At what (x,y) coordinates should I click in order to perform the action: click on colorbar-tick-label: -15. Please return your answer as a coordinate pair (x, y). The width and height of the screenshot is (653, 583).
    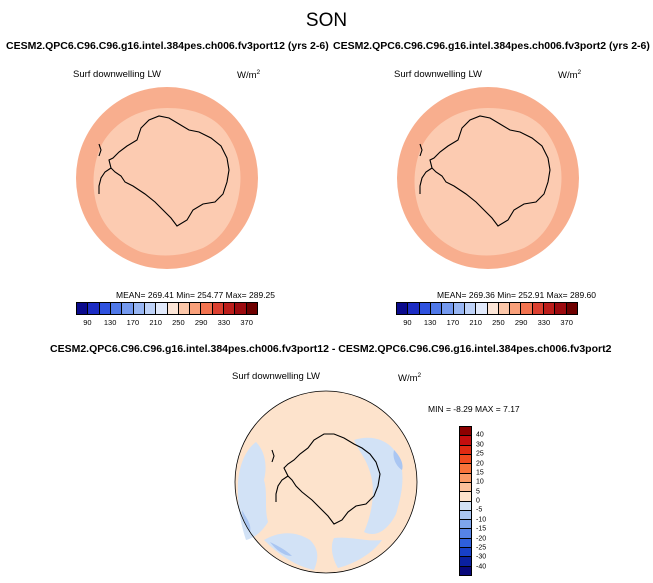
    Looking at the image, I should click on (481, 529).